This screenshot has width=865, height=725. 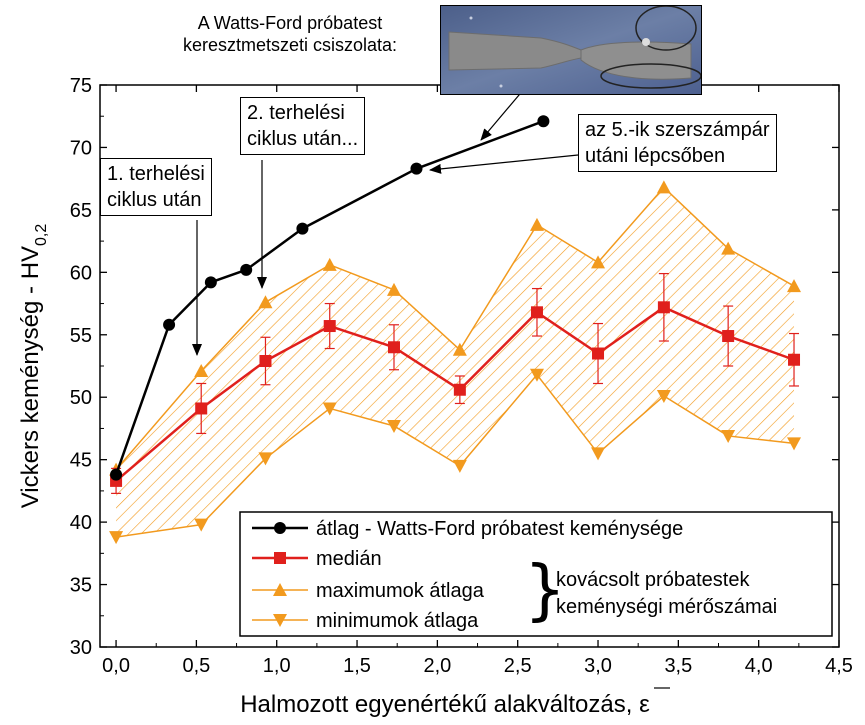 I want to click on legend-brace: }, so click(x=545, y=589).